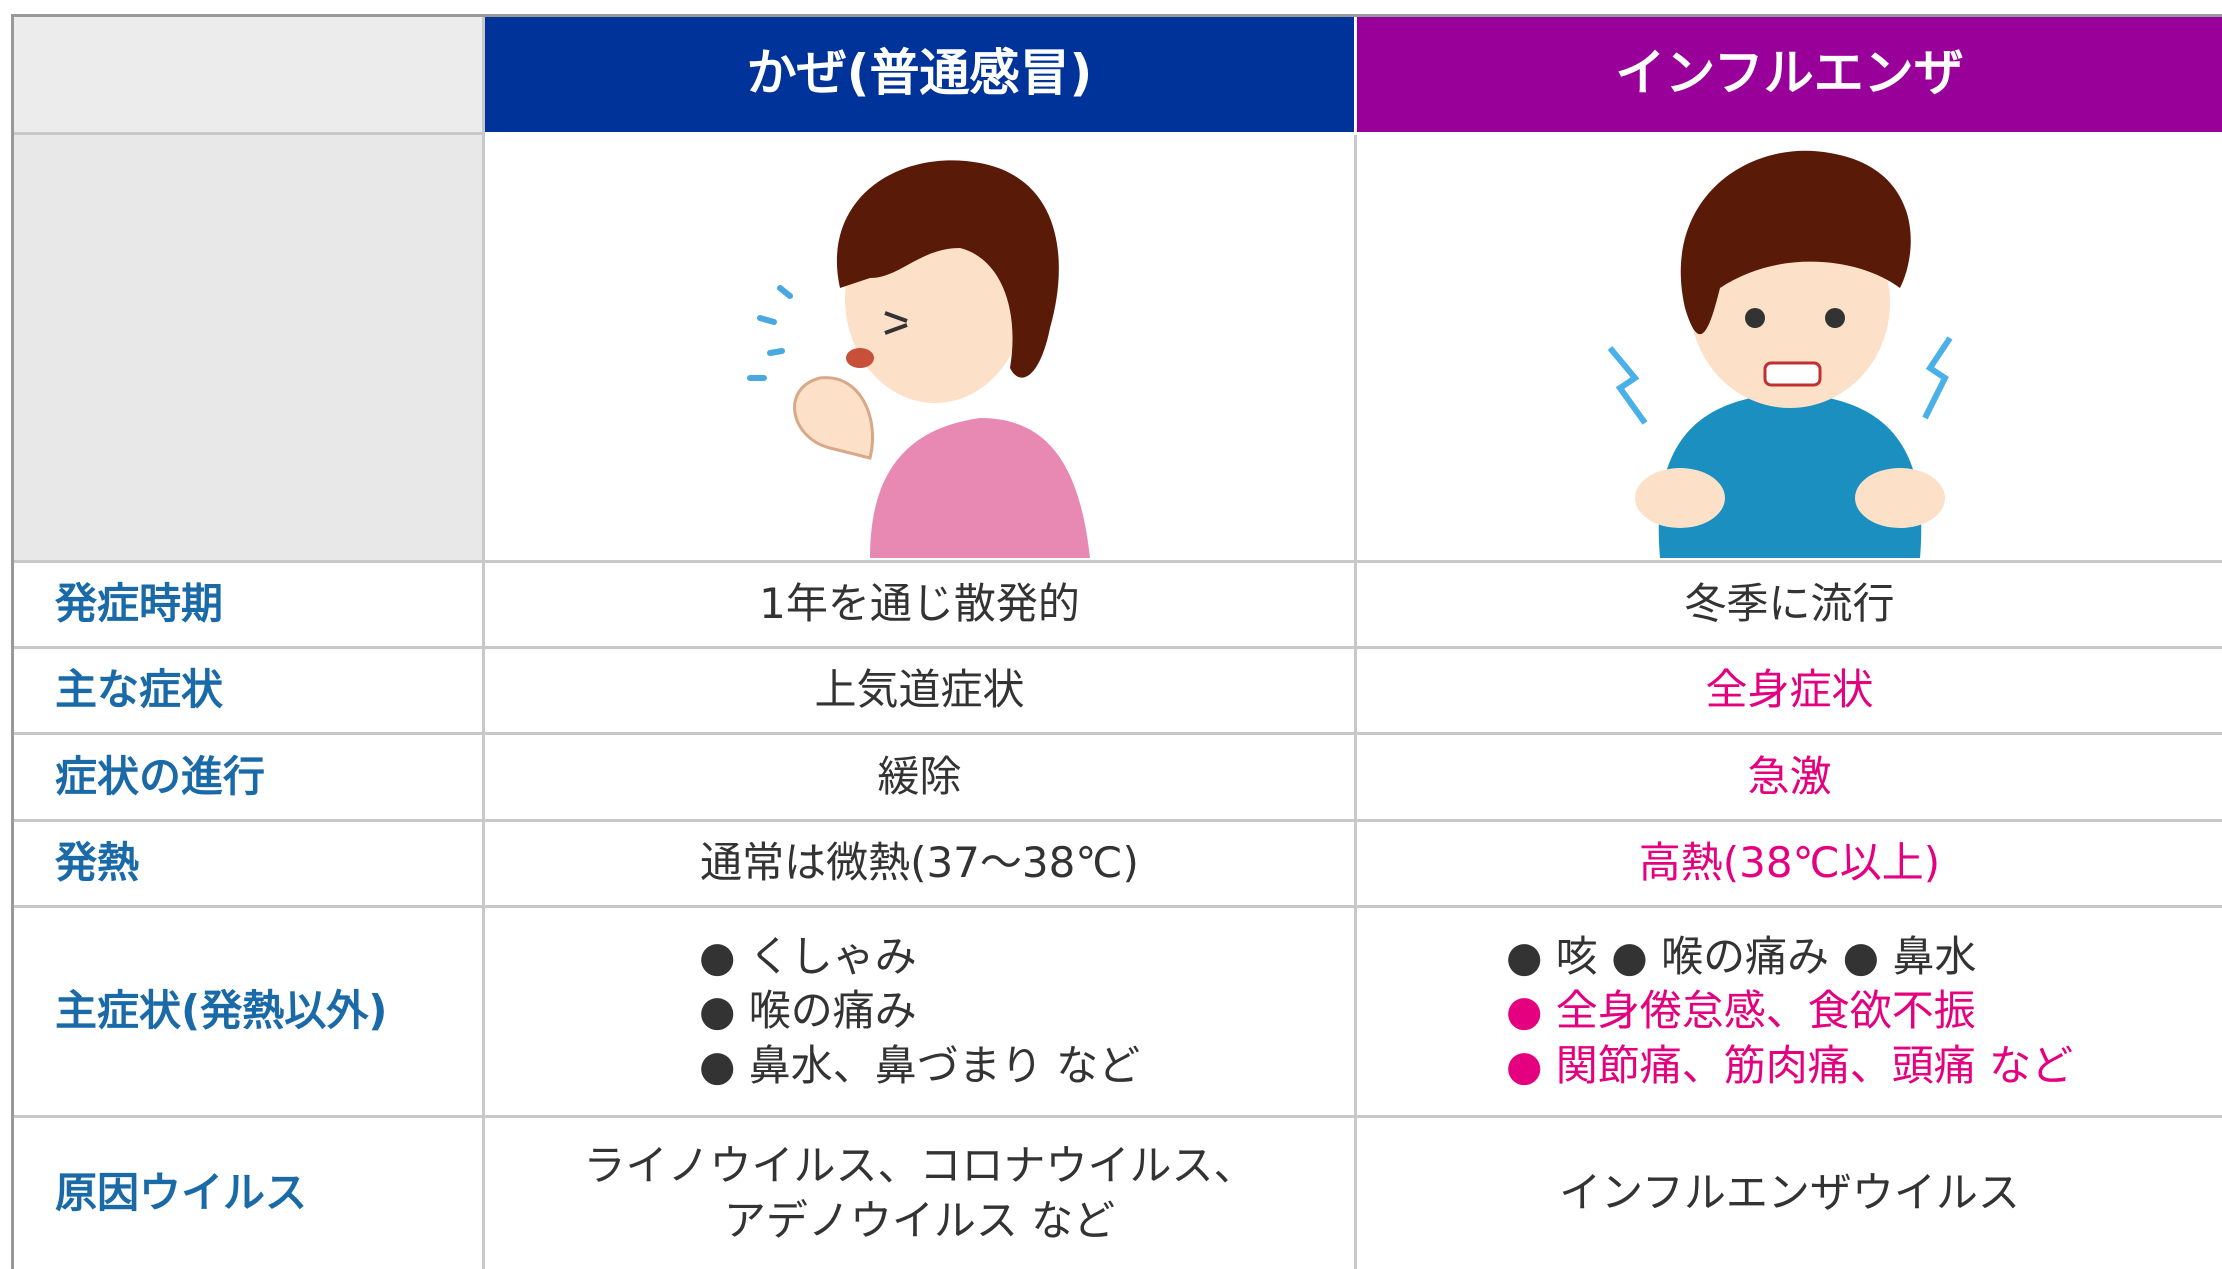 This screenshot has height=1269, width=2222. Describe the element at coordinates (919, 1165) in the screenshot. I see `text-line: ライノウイルス、コロナウイルス、` at that location.